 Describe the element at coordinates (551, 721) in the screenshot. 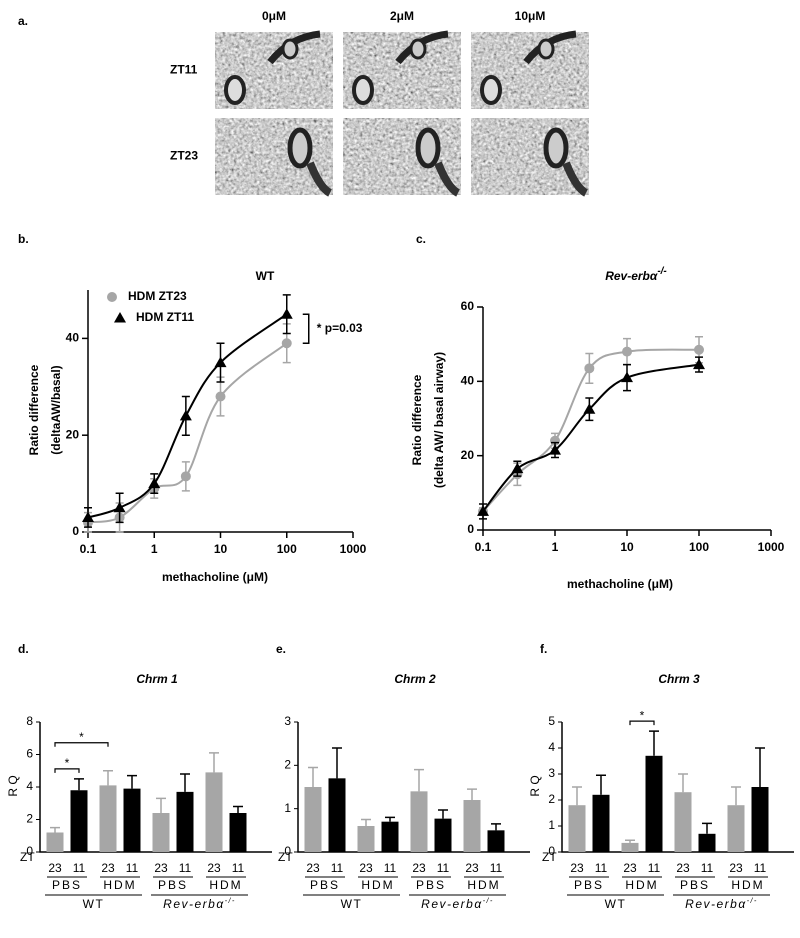

I see `y-tick-label: 5` at that location.